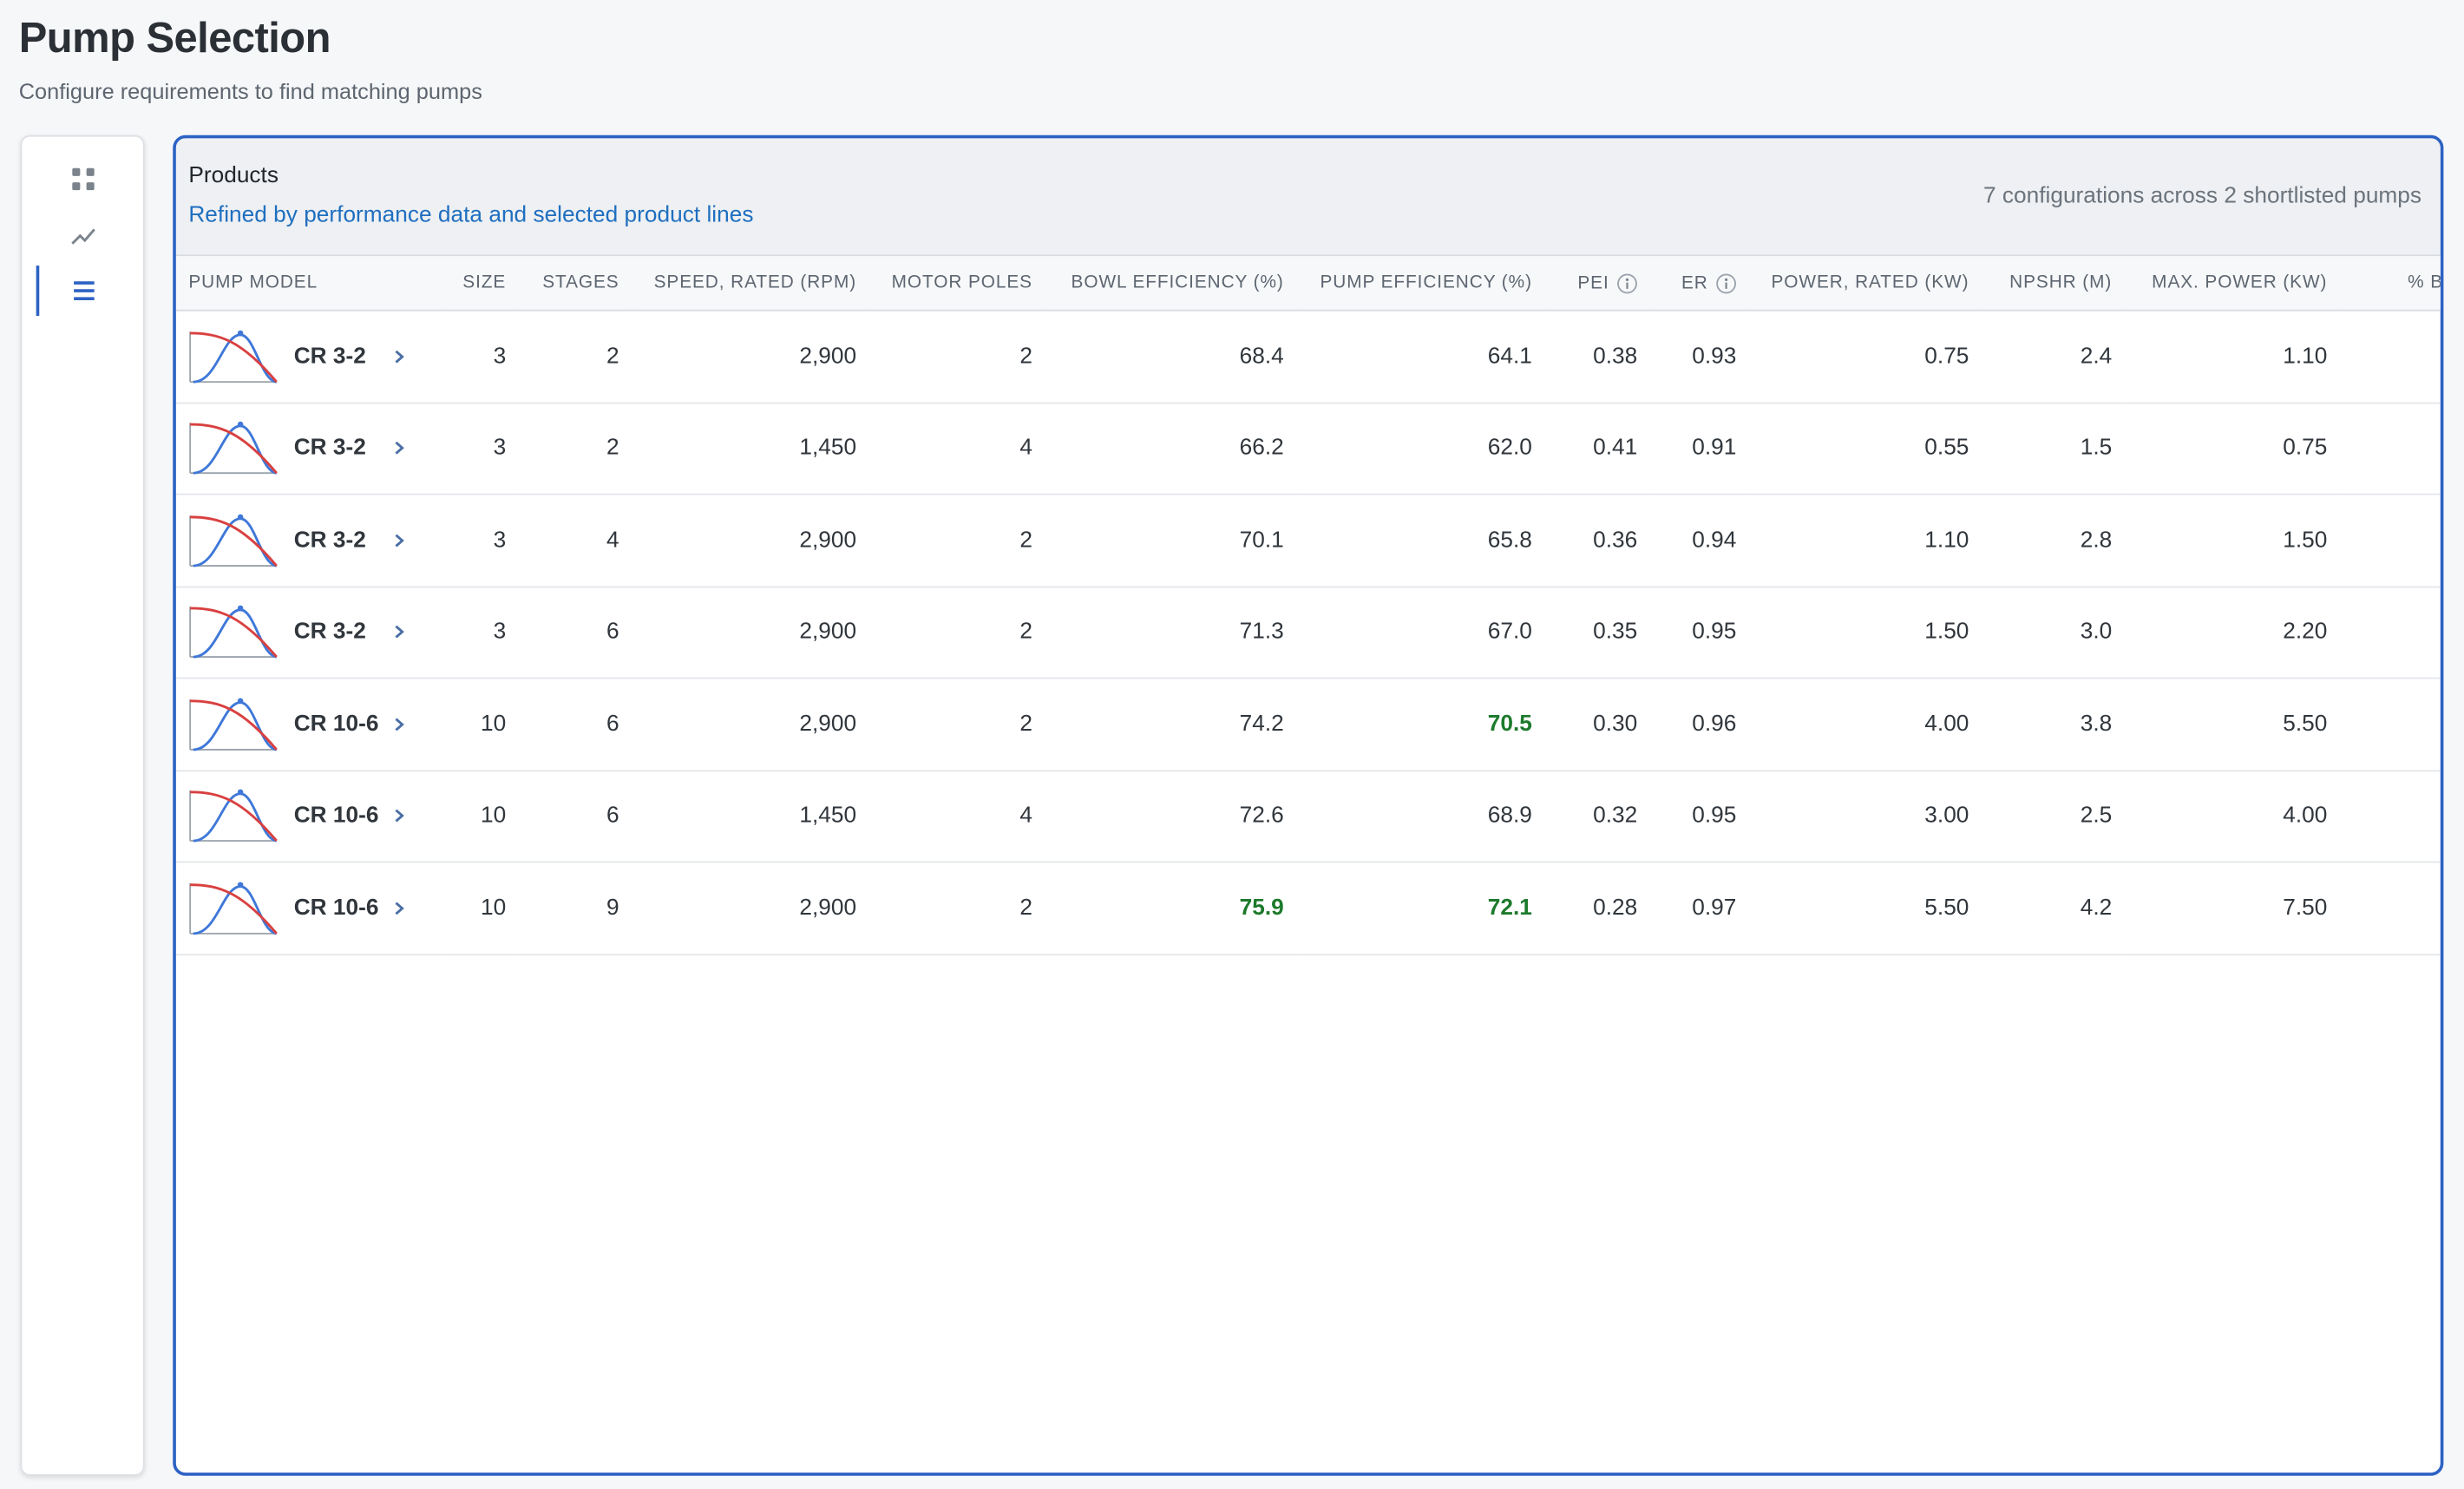  I want to click on list-view-button, so click(84, 290).